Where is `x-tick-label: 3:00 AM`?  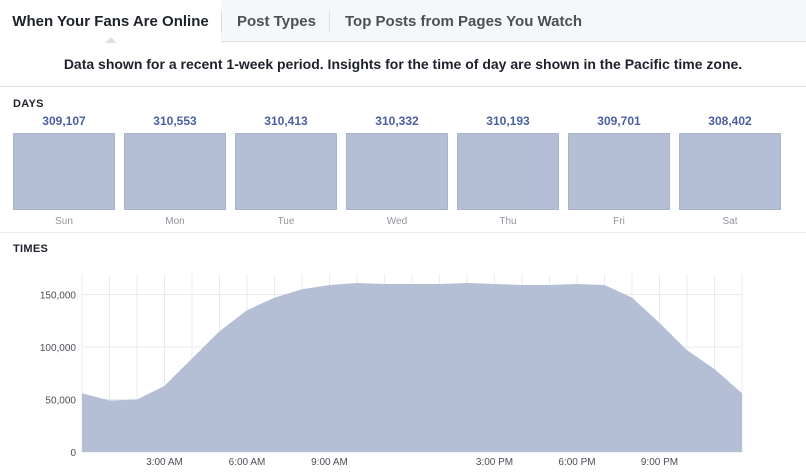
x-tick-label: 3:00 AM is located at coordinates (164, 462).